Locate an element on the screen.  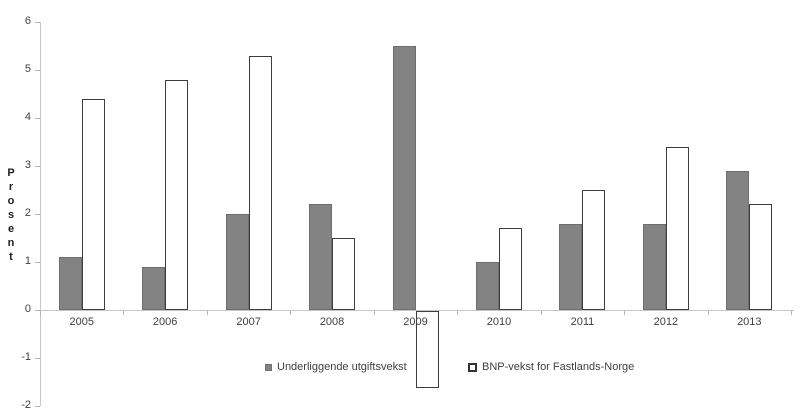
bar-bnp-2008 is located at coordinates (344, 274).